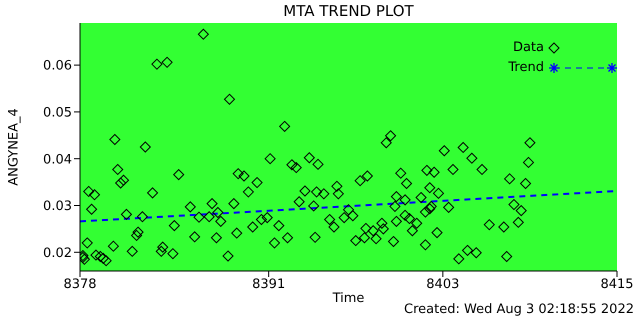 The height and width of the screenshot is (320, 640). Describe the element at coordinates (57, 160) in the screenshot. I see `y-tick-label: 0.04` at that location.